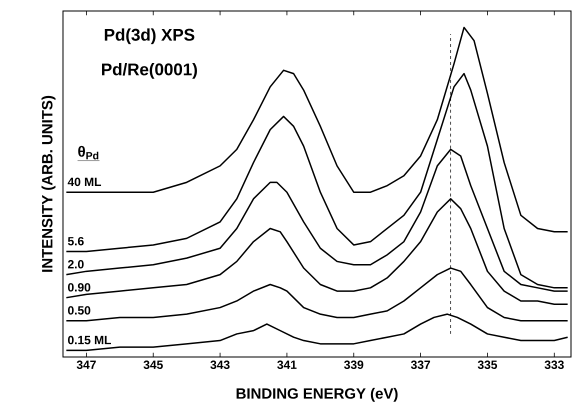  Describe the element at coordinates (76, 264) in the screenshot. I see `series-label: 2.0` at that location.